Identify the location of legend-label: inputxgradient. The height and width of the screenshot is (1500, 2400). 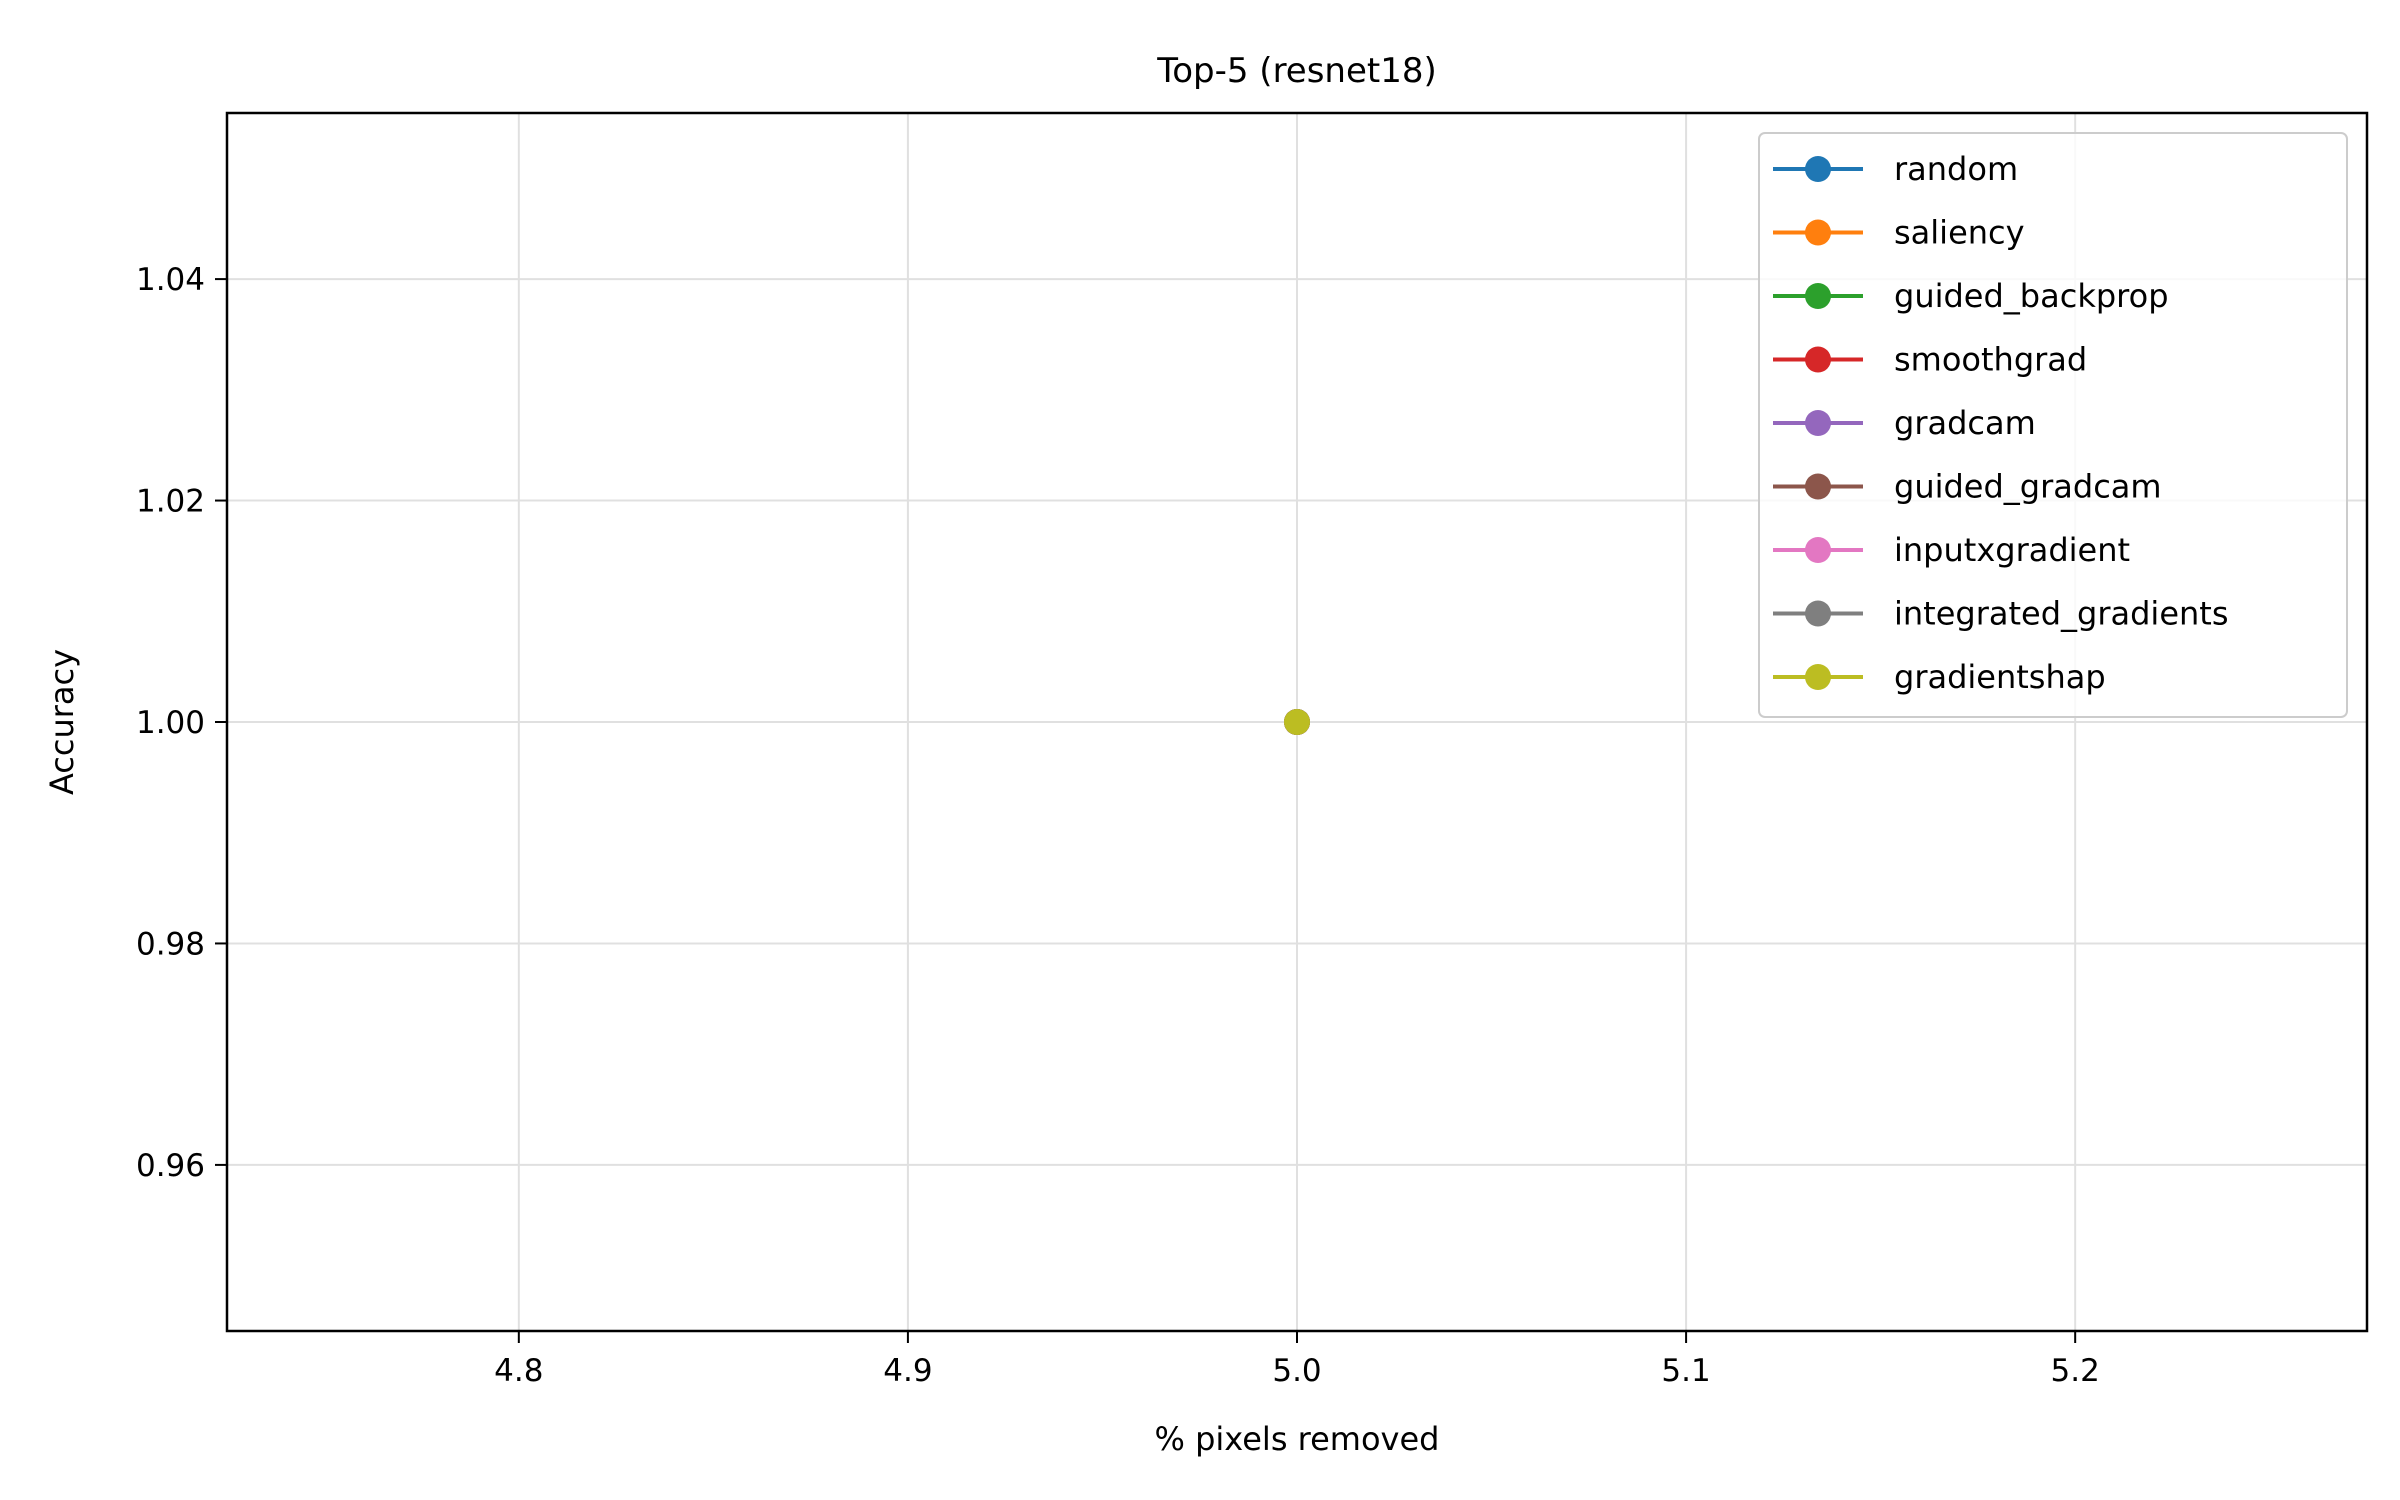
(2012, 550).